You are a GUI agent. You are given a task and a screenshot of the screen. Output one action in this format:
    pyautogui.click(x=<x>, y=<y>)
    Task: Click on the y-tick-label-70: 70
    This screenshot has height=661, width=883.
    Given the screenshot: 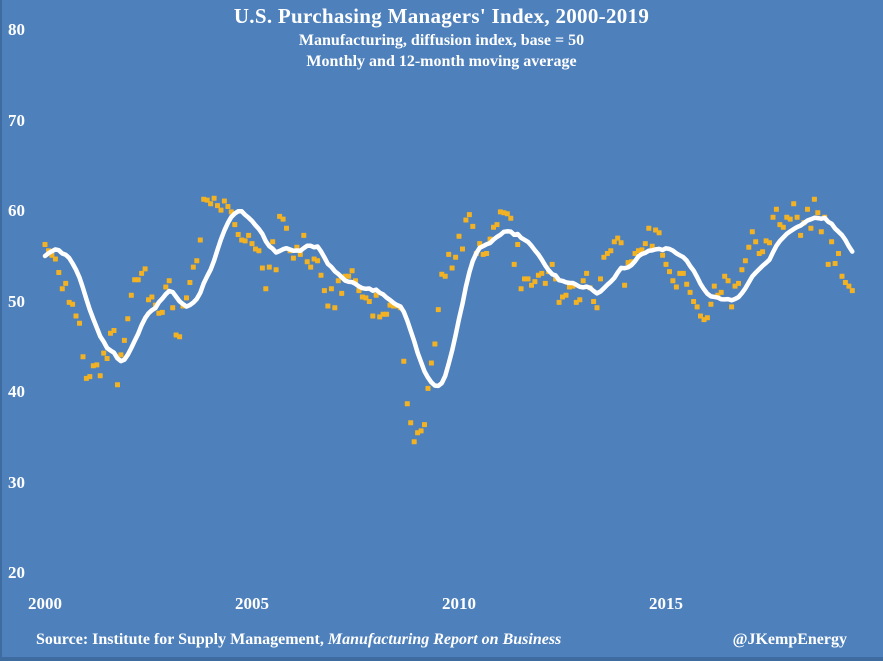 What is the action you would take?
    pyautogui.click(x=16, y=120)
    